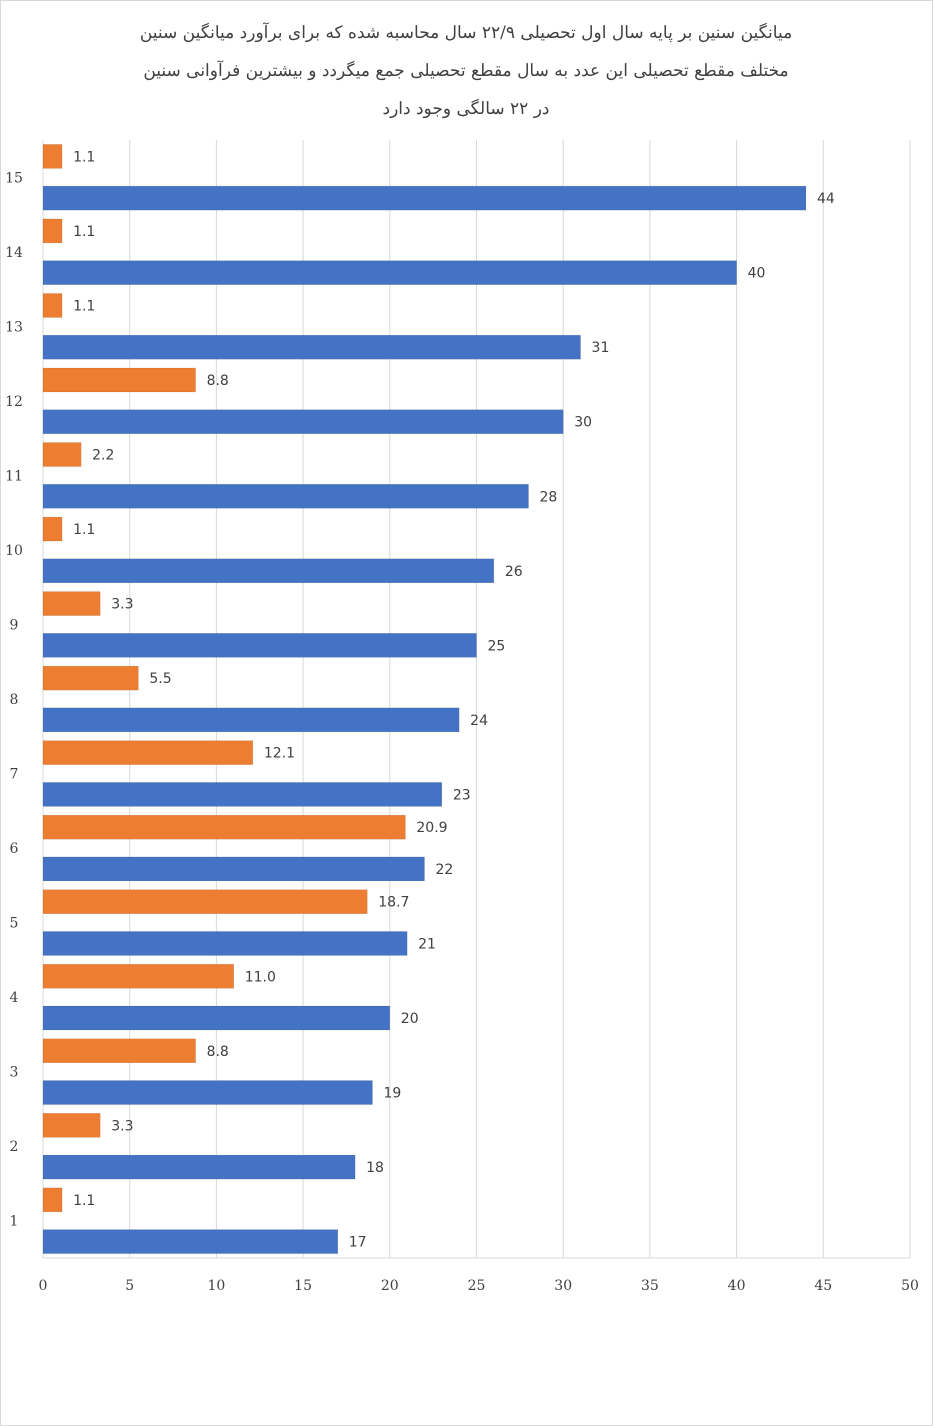 This screenshot has width=933, height=1426. What do you see at coordinates (650, 1286) in the screenshot?
I see `x-tick-label: 35` at bounding box center [650, 1286].